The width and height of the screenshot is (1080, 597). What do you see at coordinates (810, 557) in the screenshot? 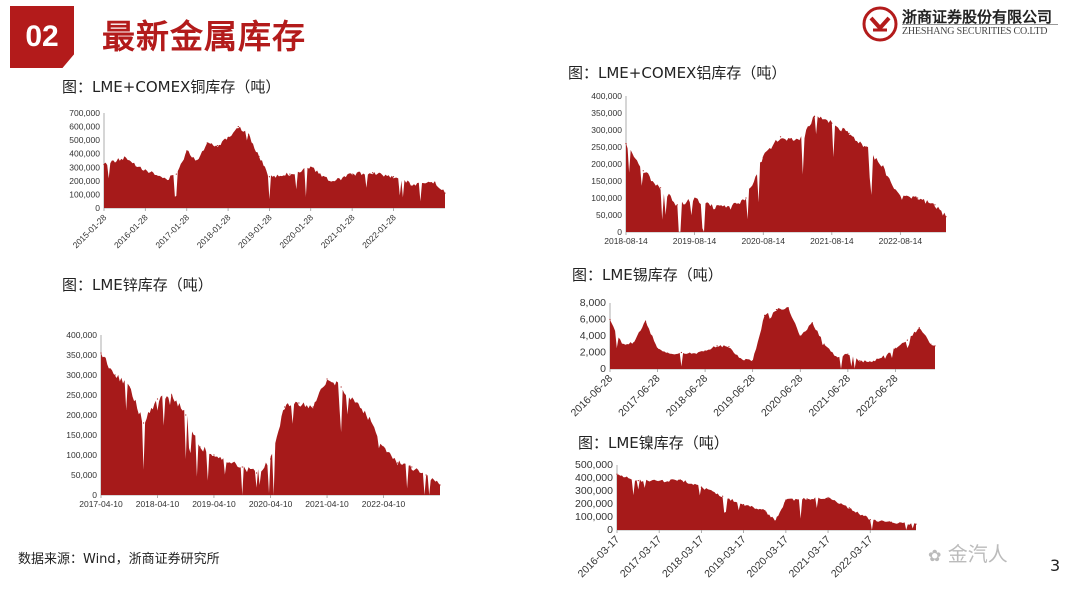
I see `nickel-x-tick-label: 2021-03-17` at bounding box center [810, 557].